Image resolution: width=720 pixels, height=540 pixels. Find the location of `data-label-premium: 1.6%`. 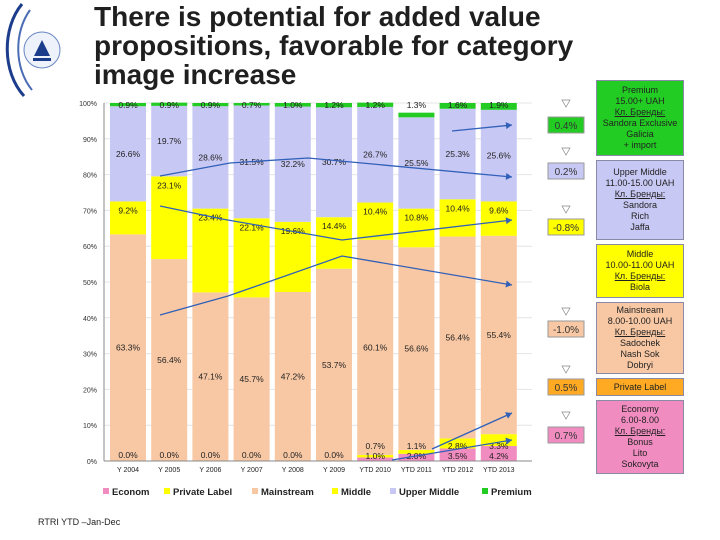

data-label-premium: 1.6% is located at coordinates (458, 105).